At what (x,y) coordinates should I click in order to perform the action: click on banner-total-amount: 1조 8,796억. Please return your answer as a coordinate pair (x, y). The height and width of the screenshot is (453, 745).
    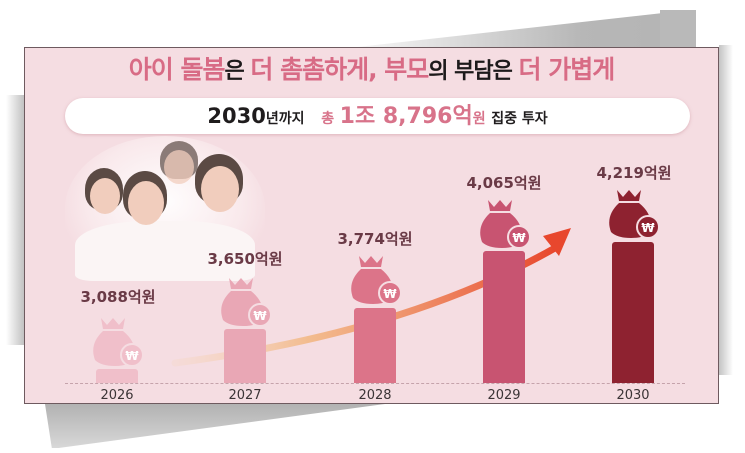
    Looking at the image, I should click on (406, 116).